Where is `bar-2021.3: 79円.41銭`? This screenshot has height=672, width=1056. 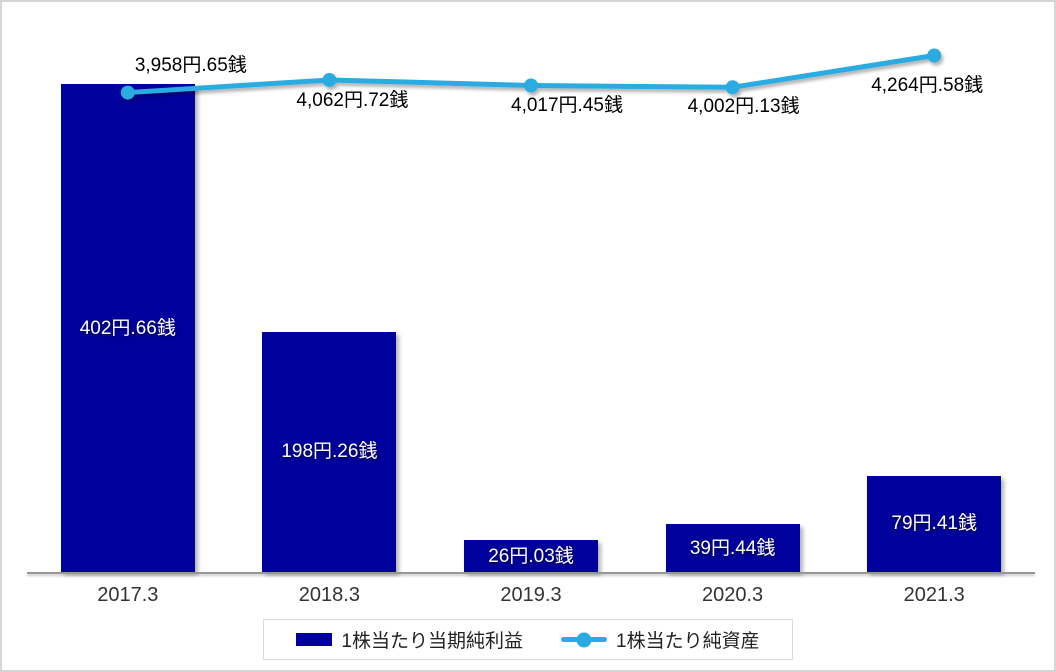 bar-2021.3: 79円.41銭 is located at coordinates (934, 523).